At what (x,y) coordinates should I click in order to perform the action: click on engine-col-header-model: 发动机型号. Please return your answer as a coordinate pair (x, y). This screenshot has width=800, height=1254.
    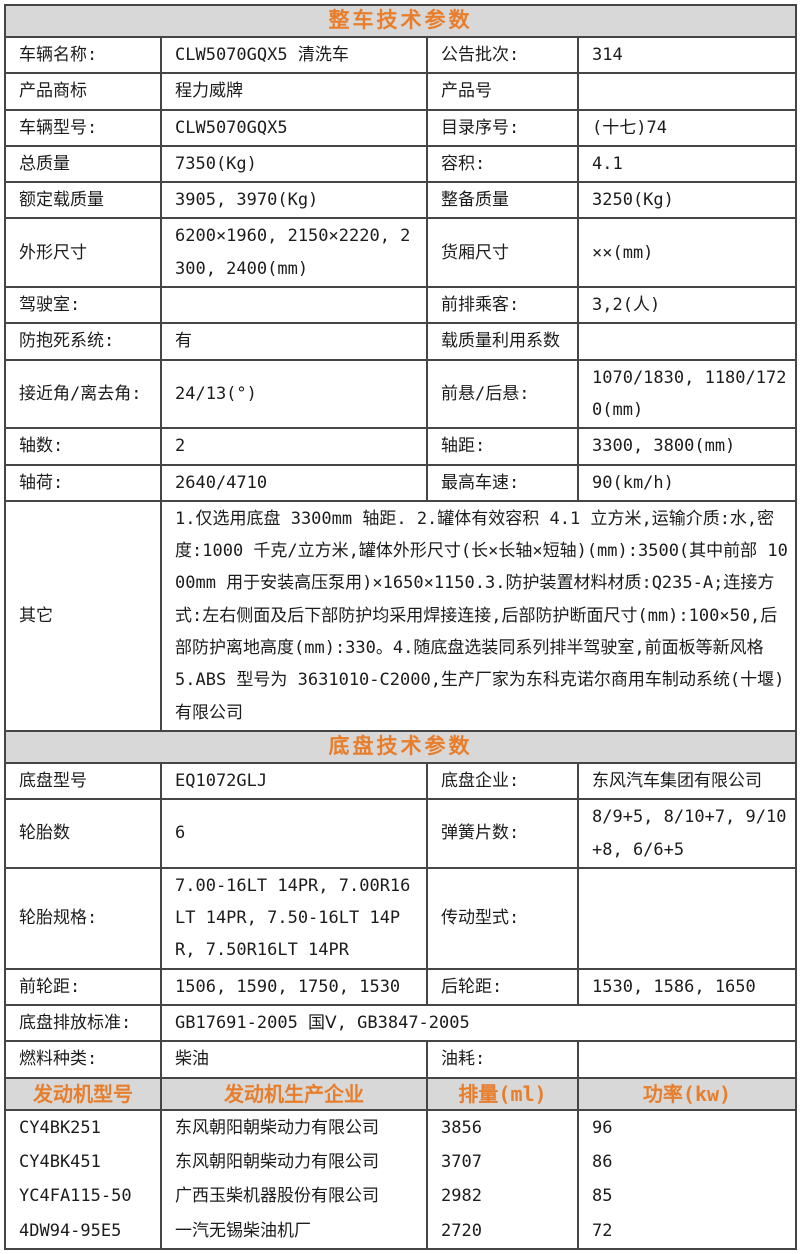
    Looking at the image, I should click on (83, 1093).